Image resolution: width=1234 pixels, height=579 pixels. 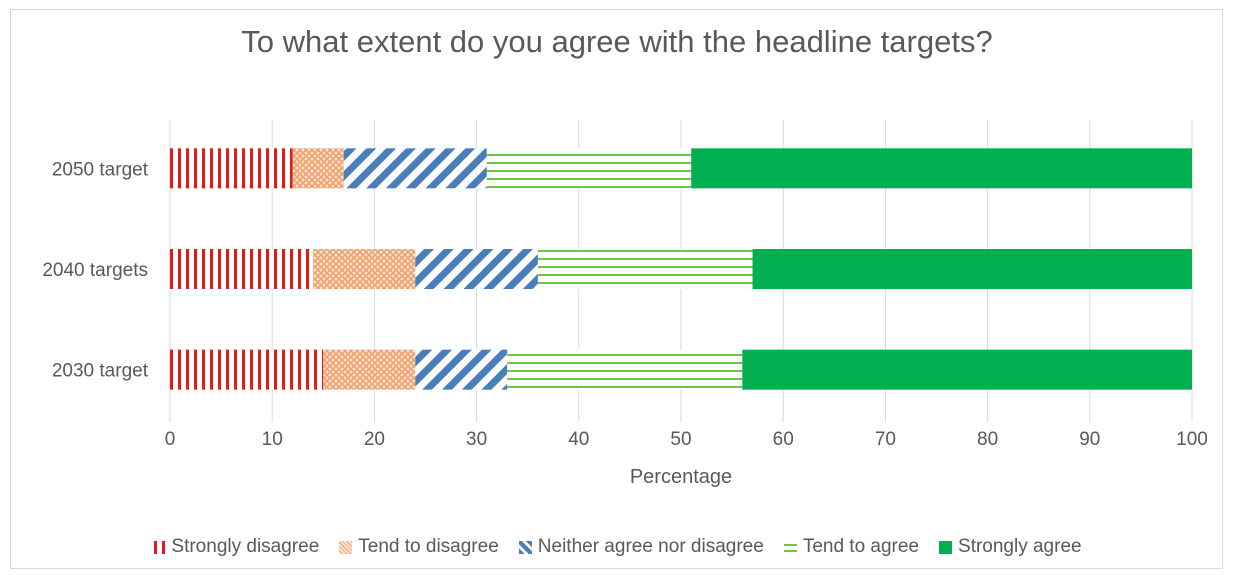 I want to click on legend-item: Strongly agree, so click(x=1010, y=547).